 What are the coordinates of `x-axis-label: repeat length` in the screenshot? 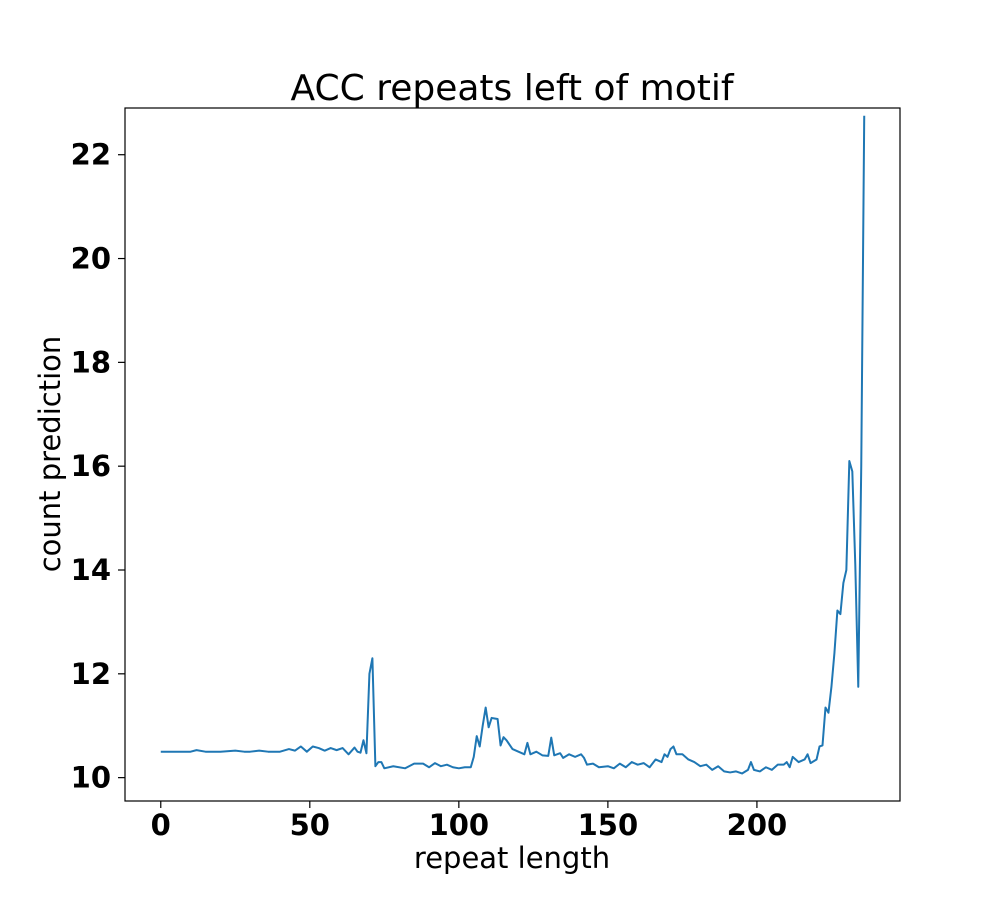 It's located at (512, 858).